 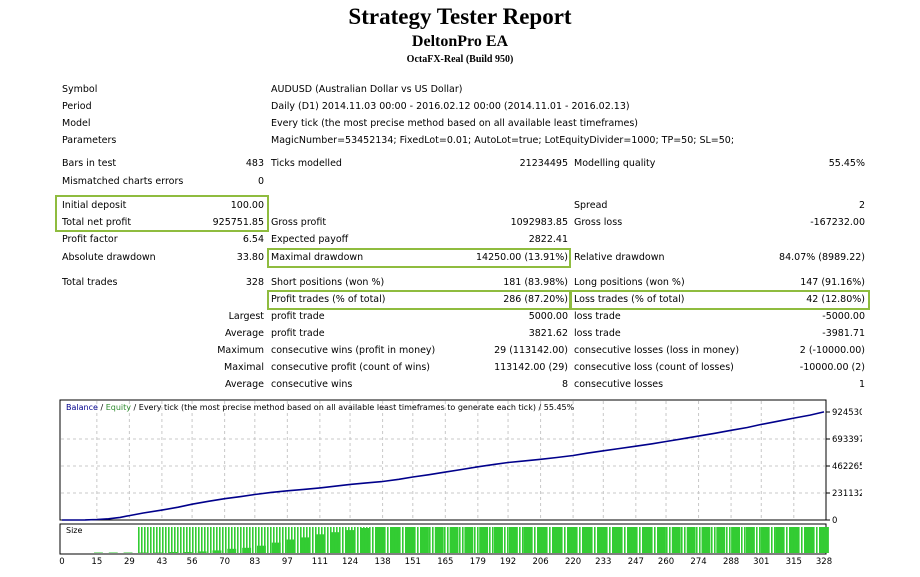 I want to click on stat-value: -167232.00, so click(x=837, y=222).